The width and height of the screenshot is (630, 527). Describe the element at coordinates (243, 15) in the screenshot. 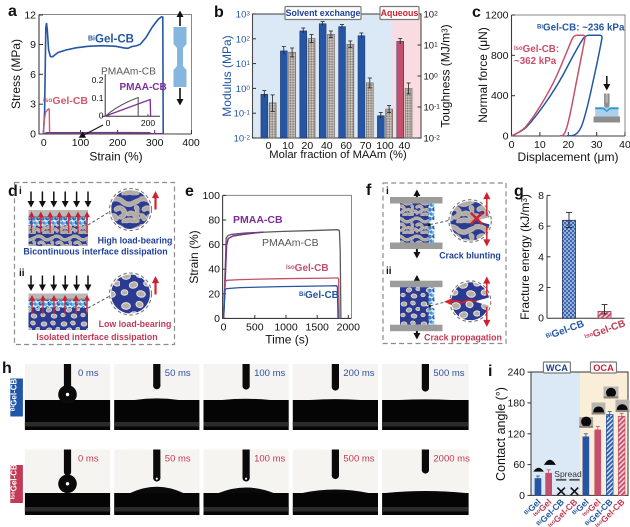

I see `svg-text: 103` at that location.